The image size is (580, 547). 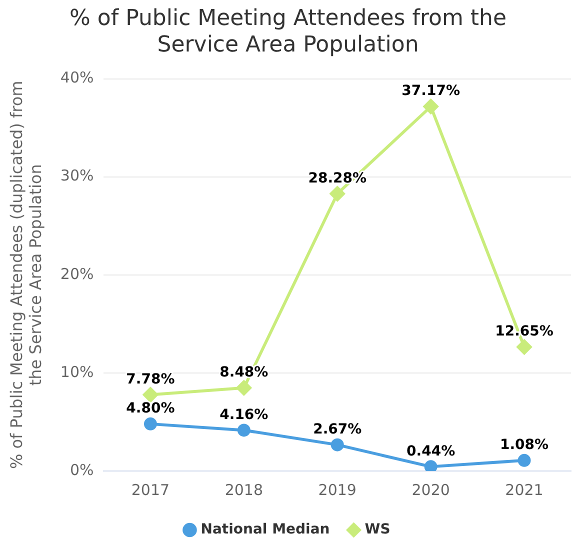 What do you see at coordinates (265, 530) in the screenshot?
I see `legend-label: National Median` at bounding box center [265, 530].